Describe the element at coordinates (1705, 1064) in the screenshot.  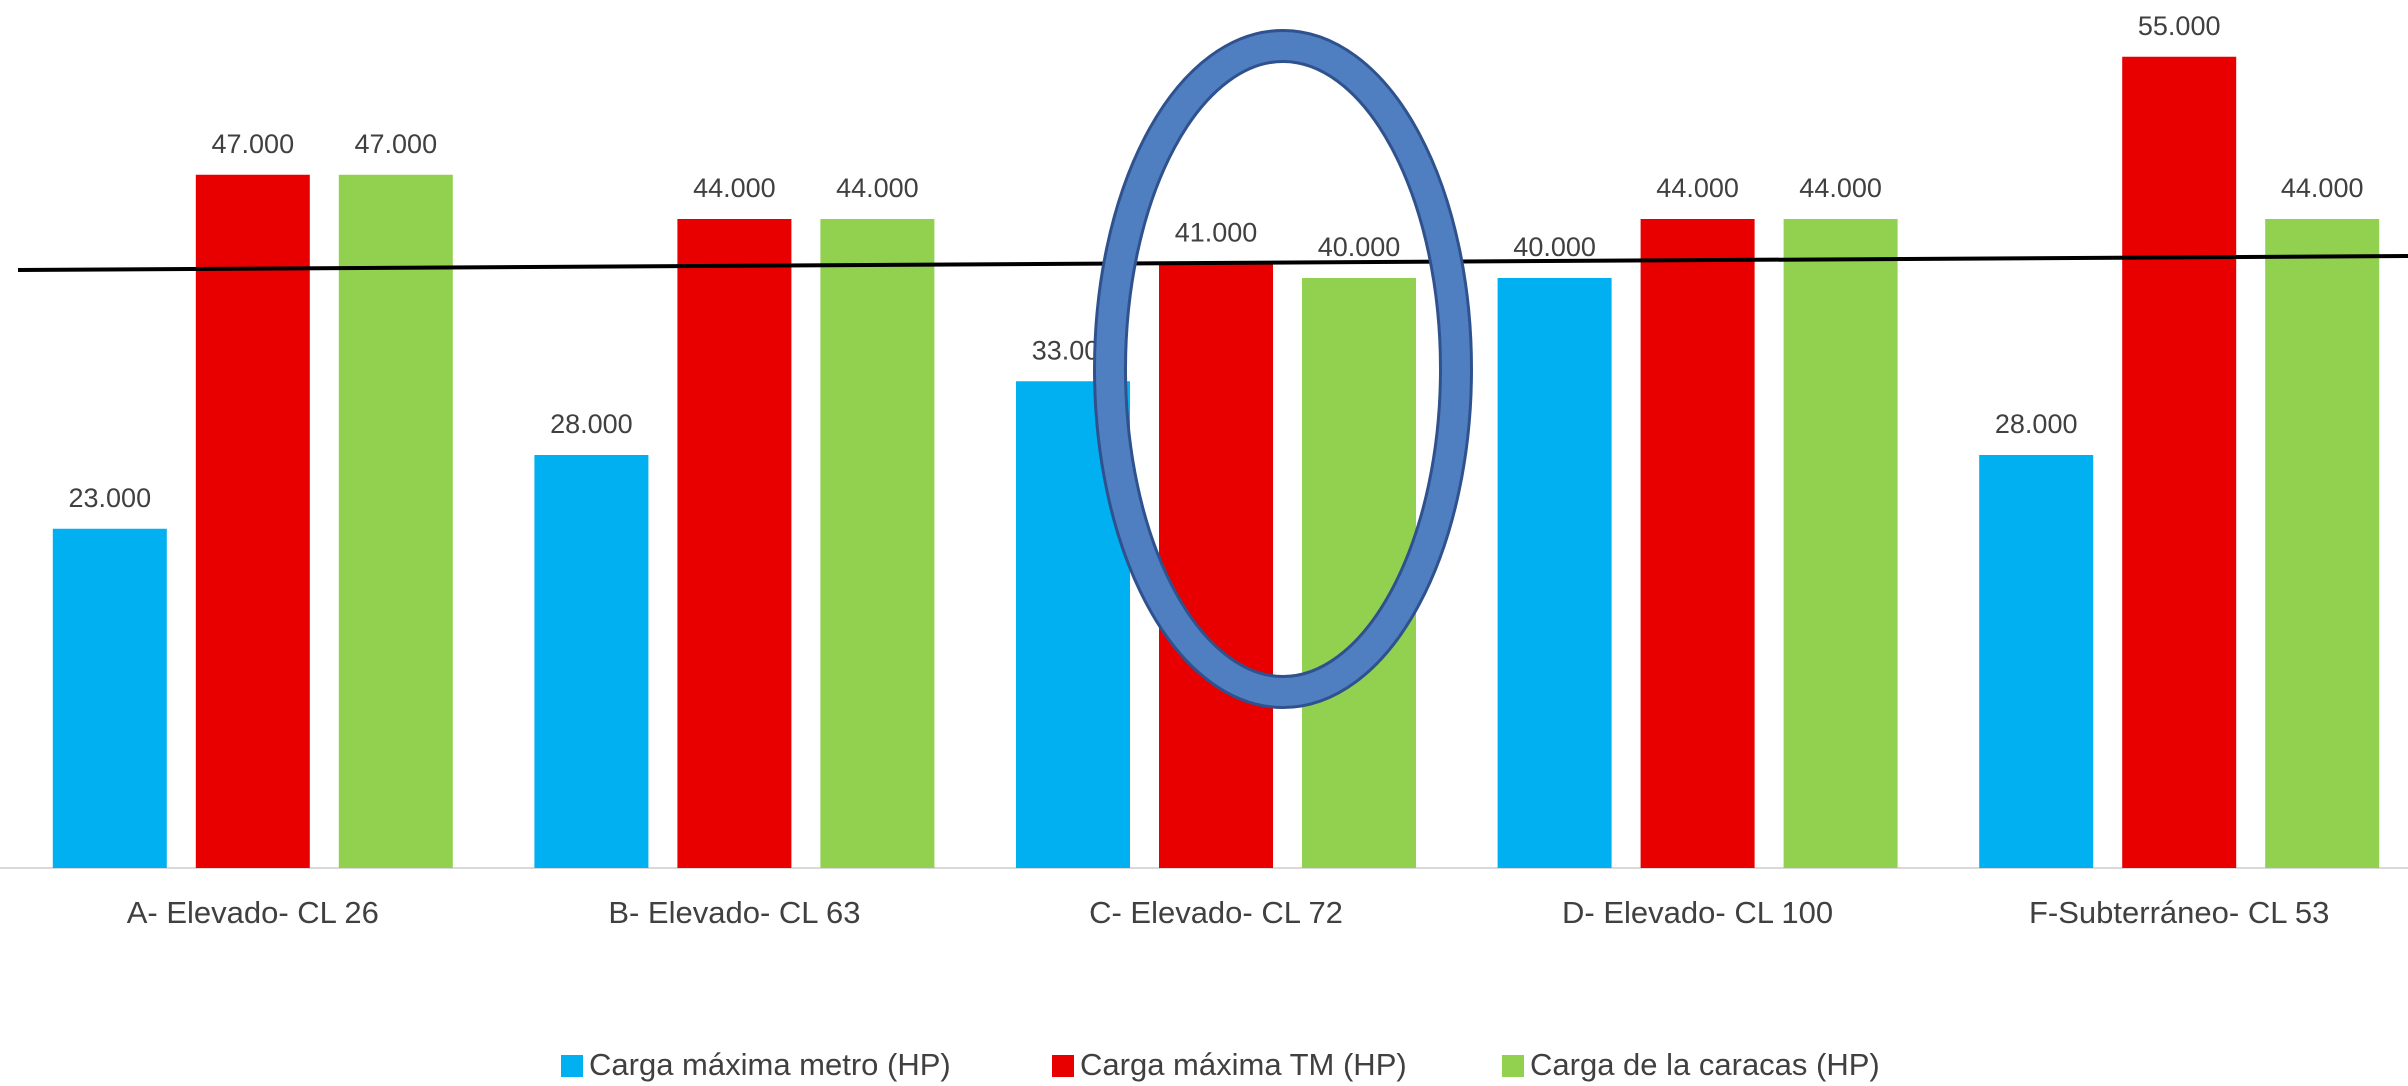
I see `legend-label: Carga de la caracas (HP)` at that location.